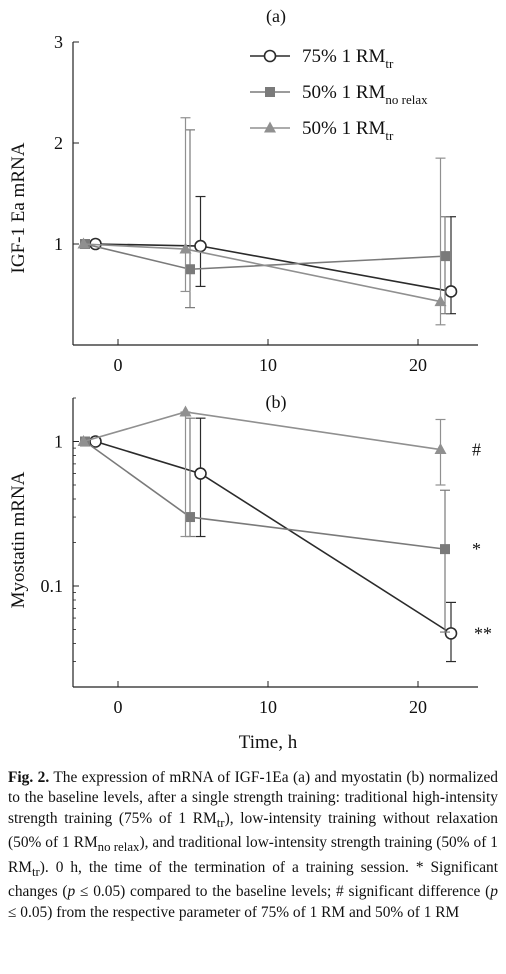 The height and width of the screenshot is (974, 506). I want to click on y-axis-label-b: Myostatin mRNA, so click(18, 539).